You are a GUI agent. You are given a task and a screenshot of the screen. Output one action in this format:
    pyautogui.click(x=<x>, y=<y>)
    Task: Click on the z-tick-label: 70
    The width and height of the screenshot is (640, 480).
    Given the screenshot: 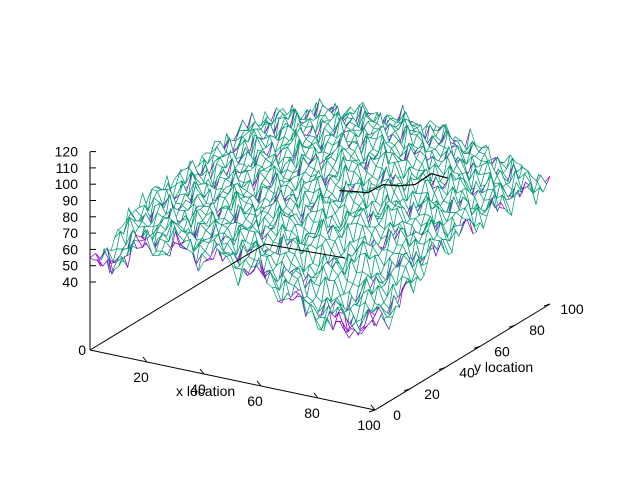 What is the action you would take?
    pyautogui.click(x=70, y=233)
    